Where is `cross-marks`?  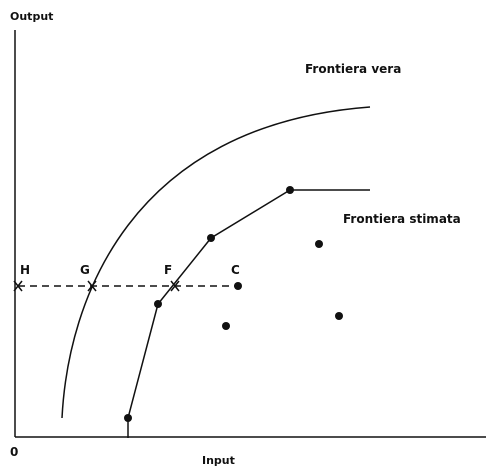 cross-marks is located at coordinates (96, 286).